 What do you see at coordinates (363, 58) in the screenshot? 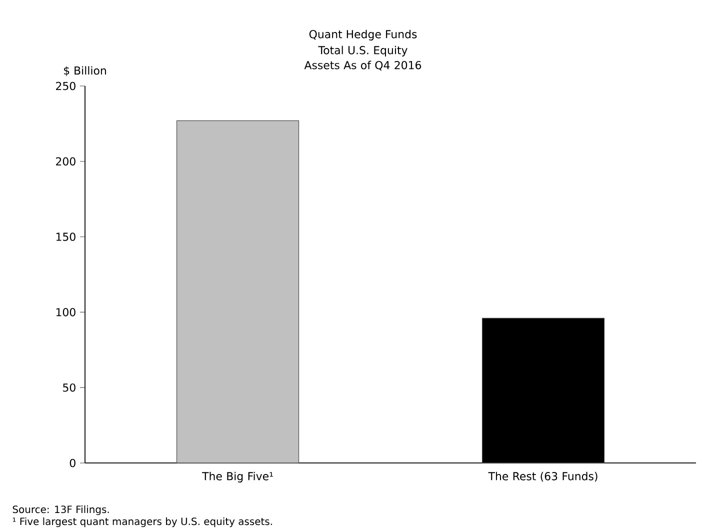
I see `chart-subtitle: Total U.S. Equity Assets As of Q4 2016` at bounding box center [363, 58].